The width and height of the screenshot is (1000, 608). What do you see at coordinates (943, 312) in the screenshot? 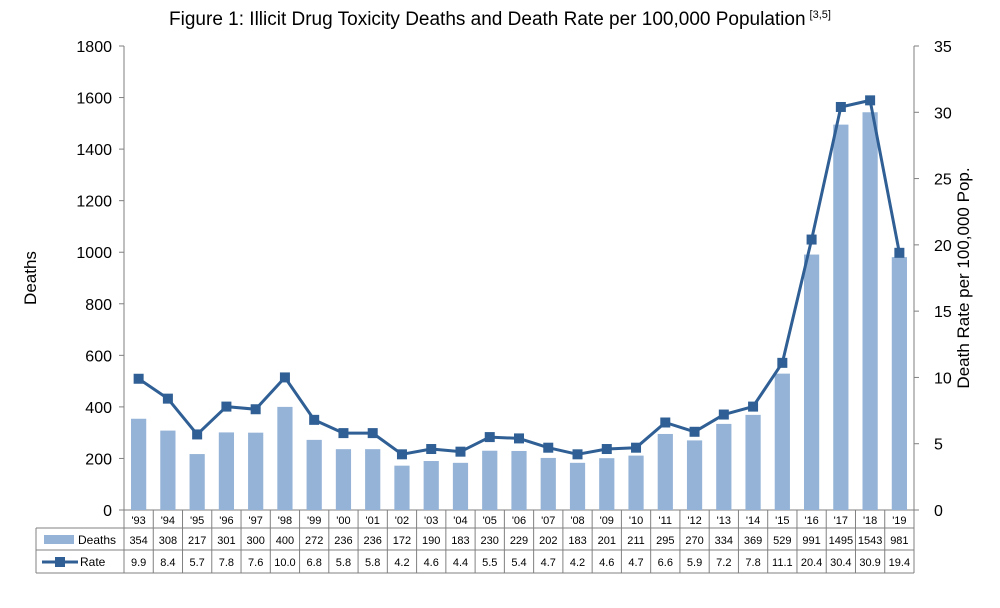
I see `y2-tick-label: 15` at bounding box center [943, 312].